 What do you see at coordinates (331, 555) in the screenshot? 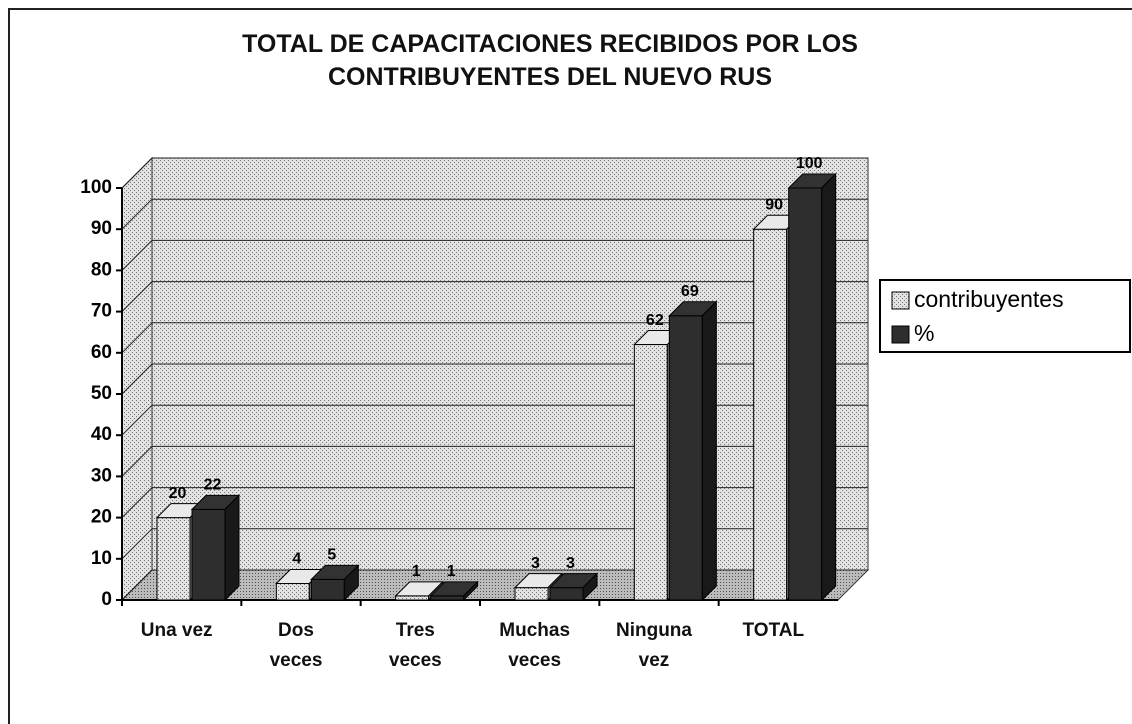
I see `value-label: 5` at bounding box center [331, 555].